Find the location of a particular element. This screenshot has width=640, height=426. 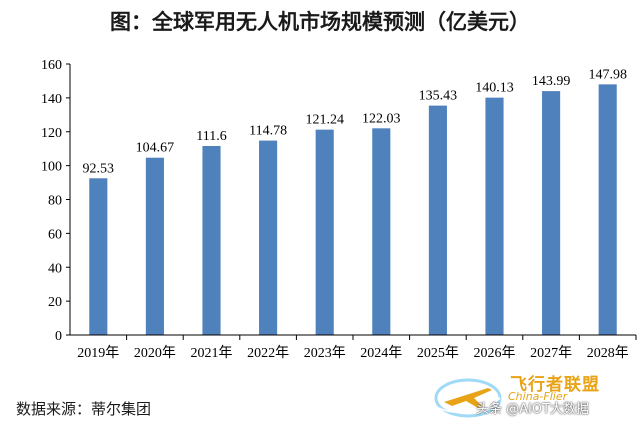

y-tick-label: 80 is located at coordinates (55, 201).